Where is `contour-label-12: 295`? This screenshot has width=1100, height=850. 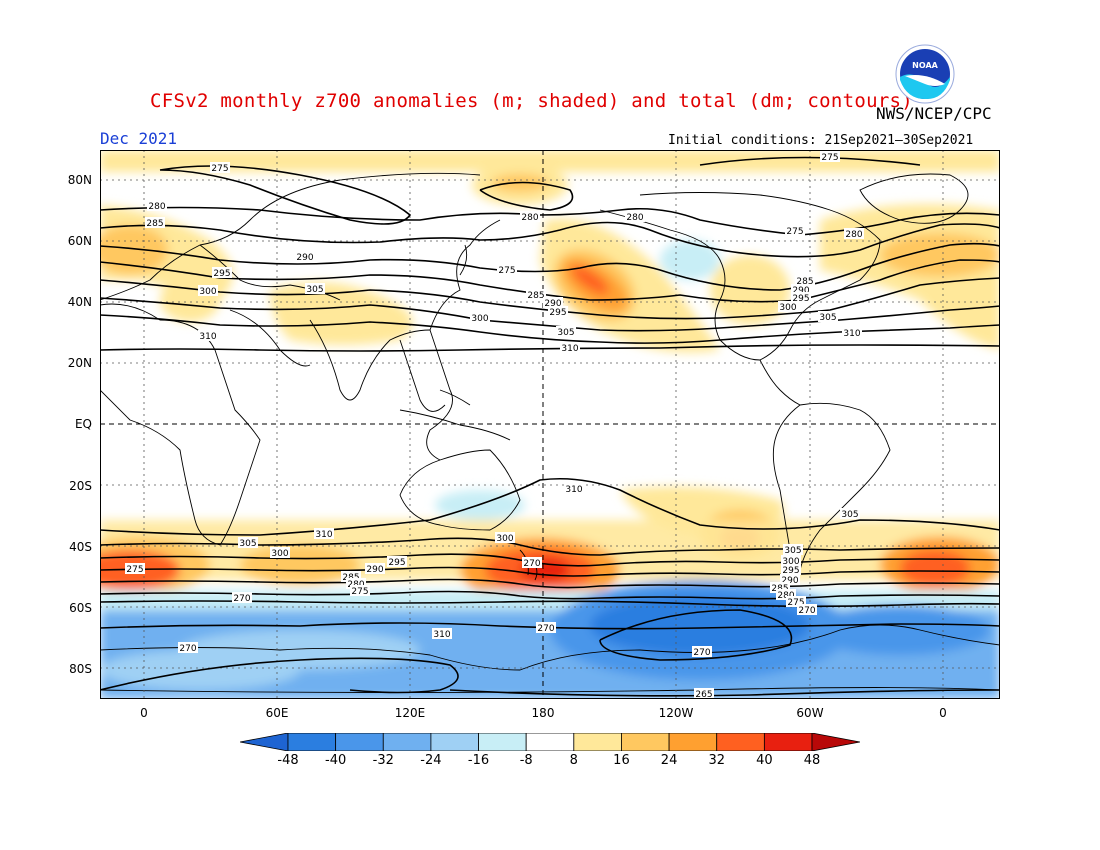
contour-label-12: 295 is located at coordinates (558, 312).